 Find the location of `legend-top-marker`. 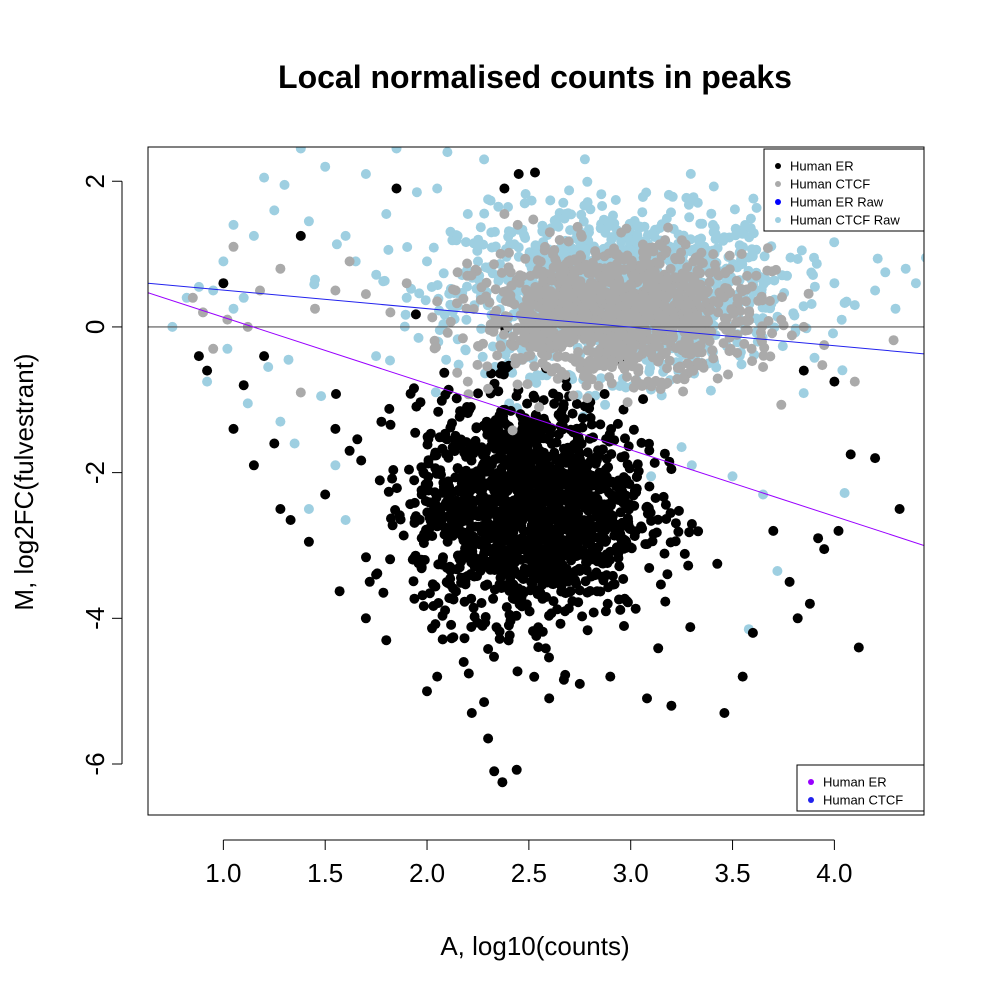

legend-top-marker is located at coordinates (778, 202).